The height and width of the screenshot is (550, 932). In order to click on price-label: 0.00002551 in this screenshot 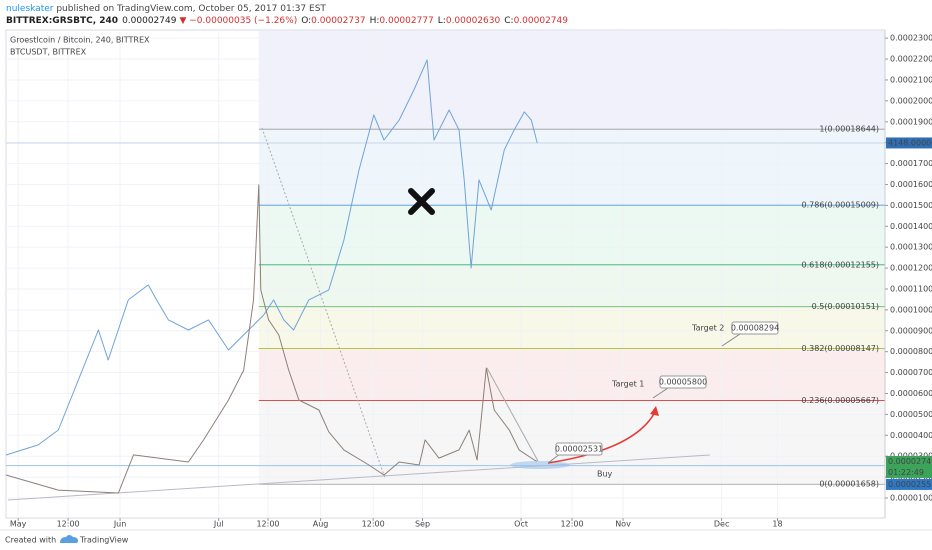, I will do `click(910, 484)`.